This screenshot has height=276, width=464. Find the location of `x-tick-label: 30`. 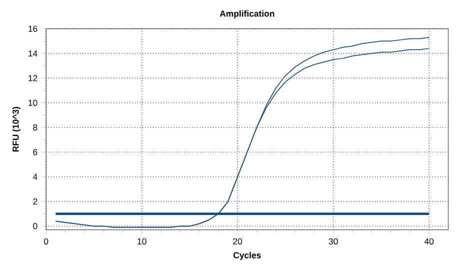

x-tick-label: 30 is located at coordinates (333, 241).